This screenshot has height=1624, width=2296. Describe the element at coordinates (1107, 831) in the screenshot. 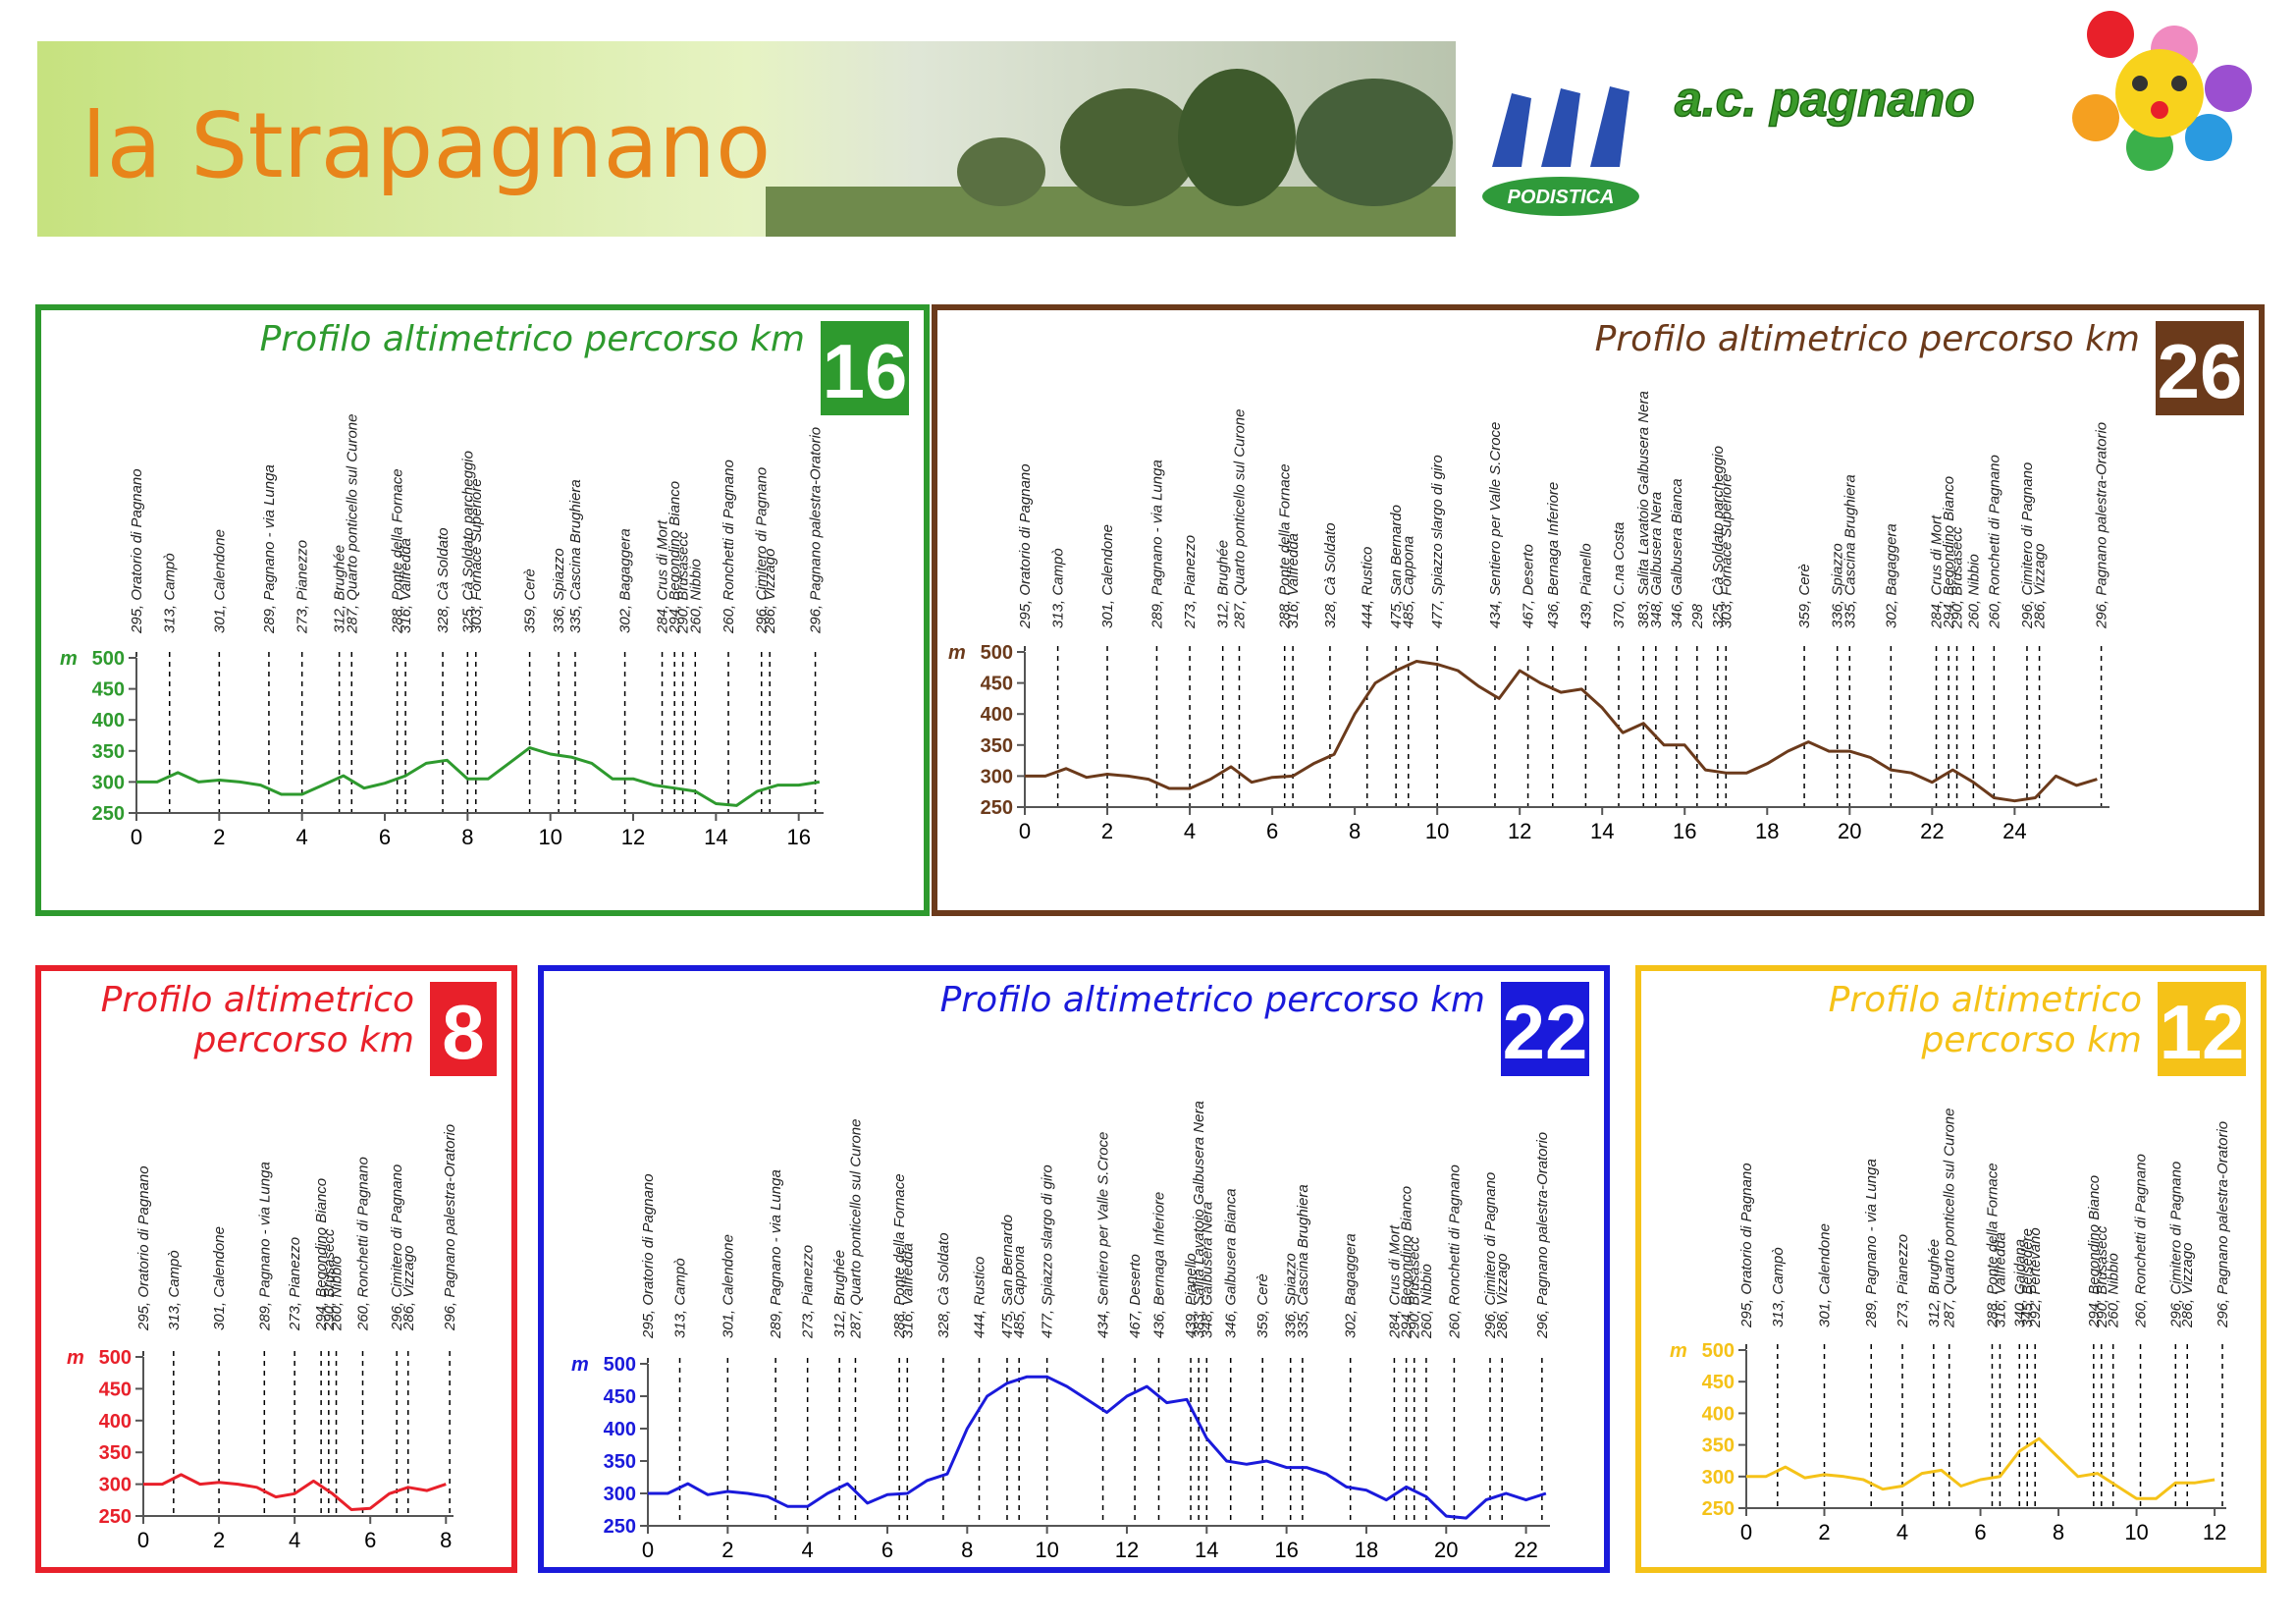

I see `x-tick-label: 2` at that location.